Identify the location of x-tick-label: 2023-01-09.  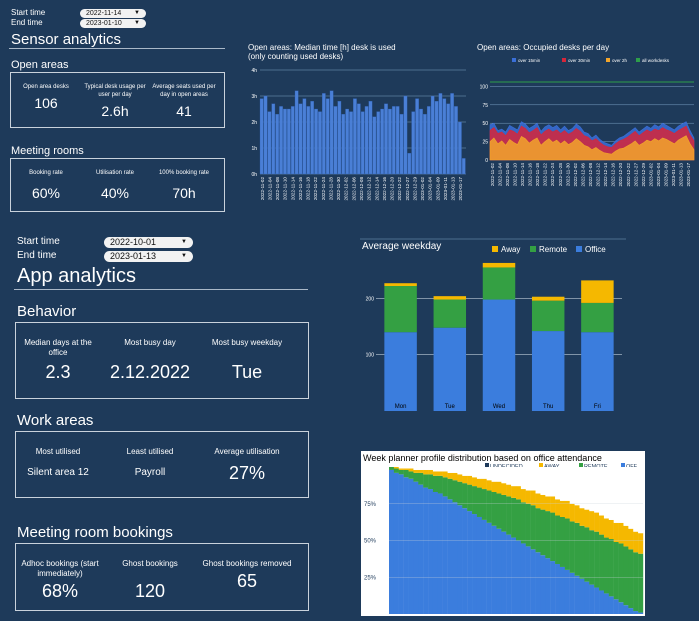
(437, 189).